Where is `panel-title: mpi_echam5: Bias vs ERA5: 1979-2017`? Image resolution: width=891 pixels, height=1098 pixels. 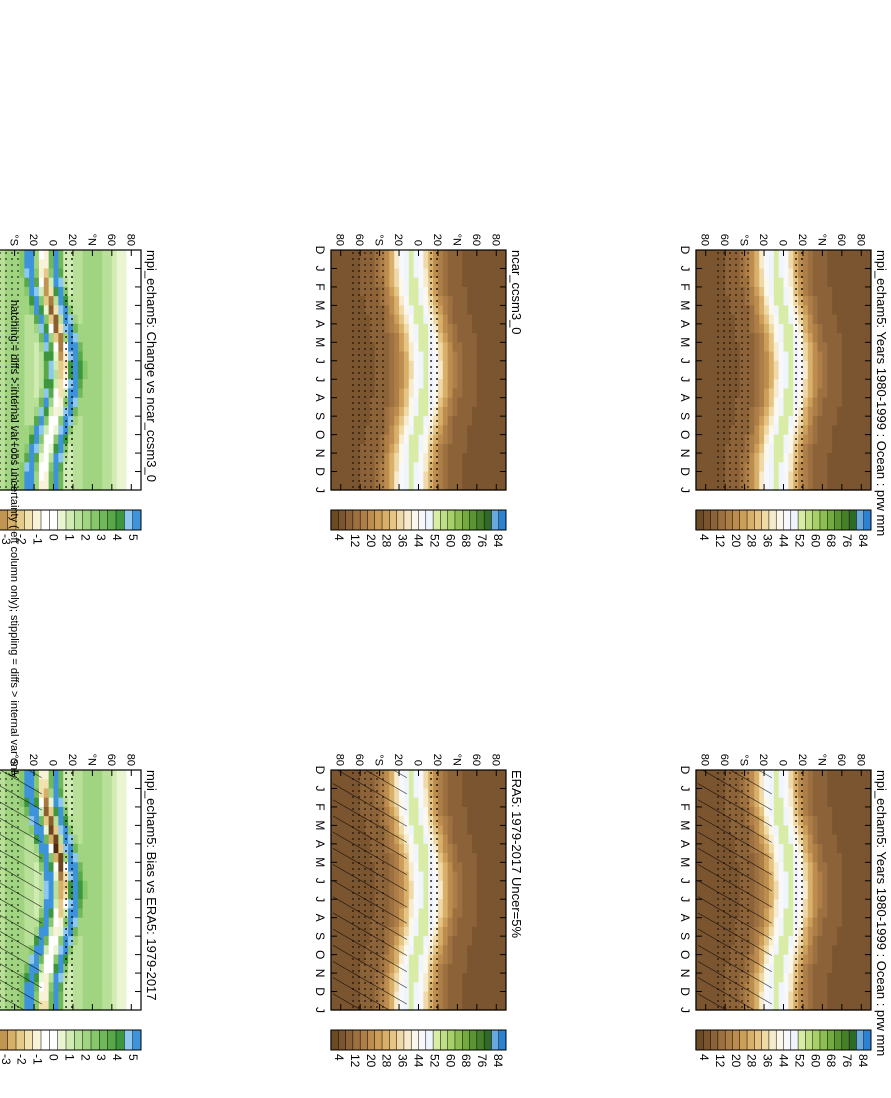 panel-title: mpi_echam5: Bias vs ERA5: 1979-2017 is located at coordinates (151, 885).